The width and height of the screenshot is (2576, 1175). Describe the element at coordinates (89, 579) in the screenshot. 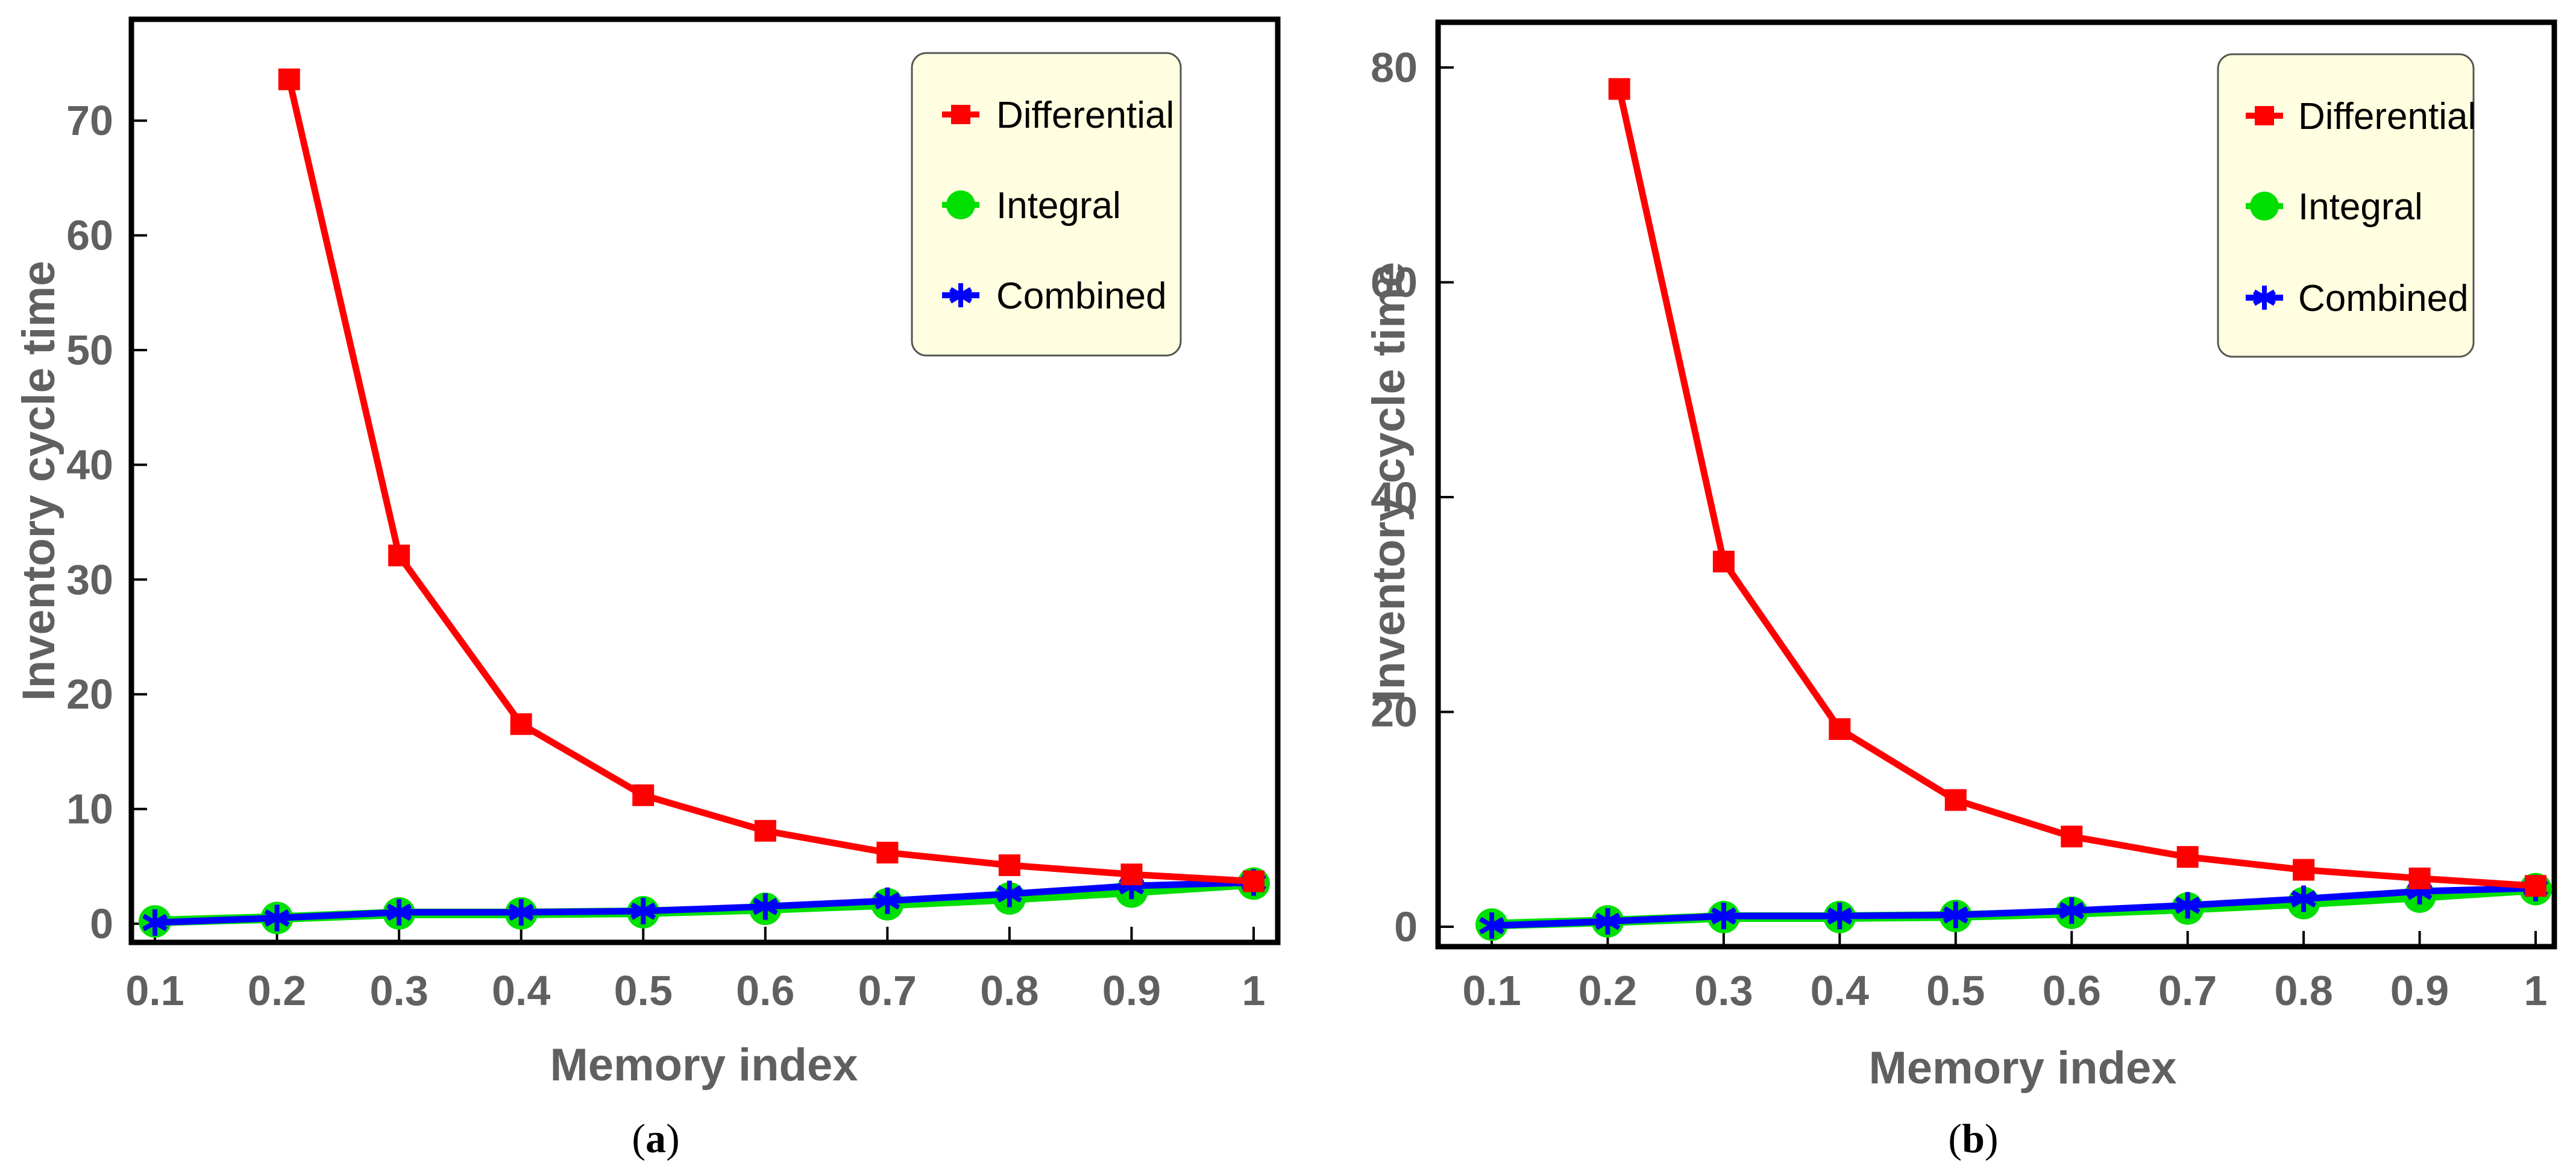

I see `y-tick-label: 30` at that location.